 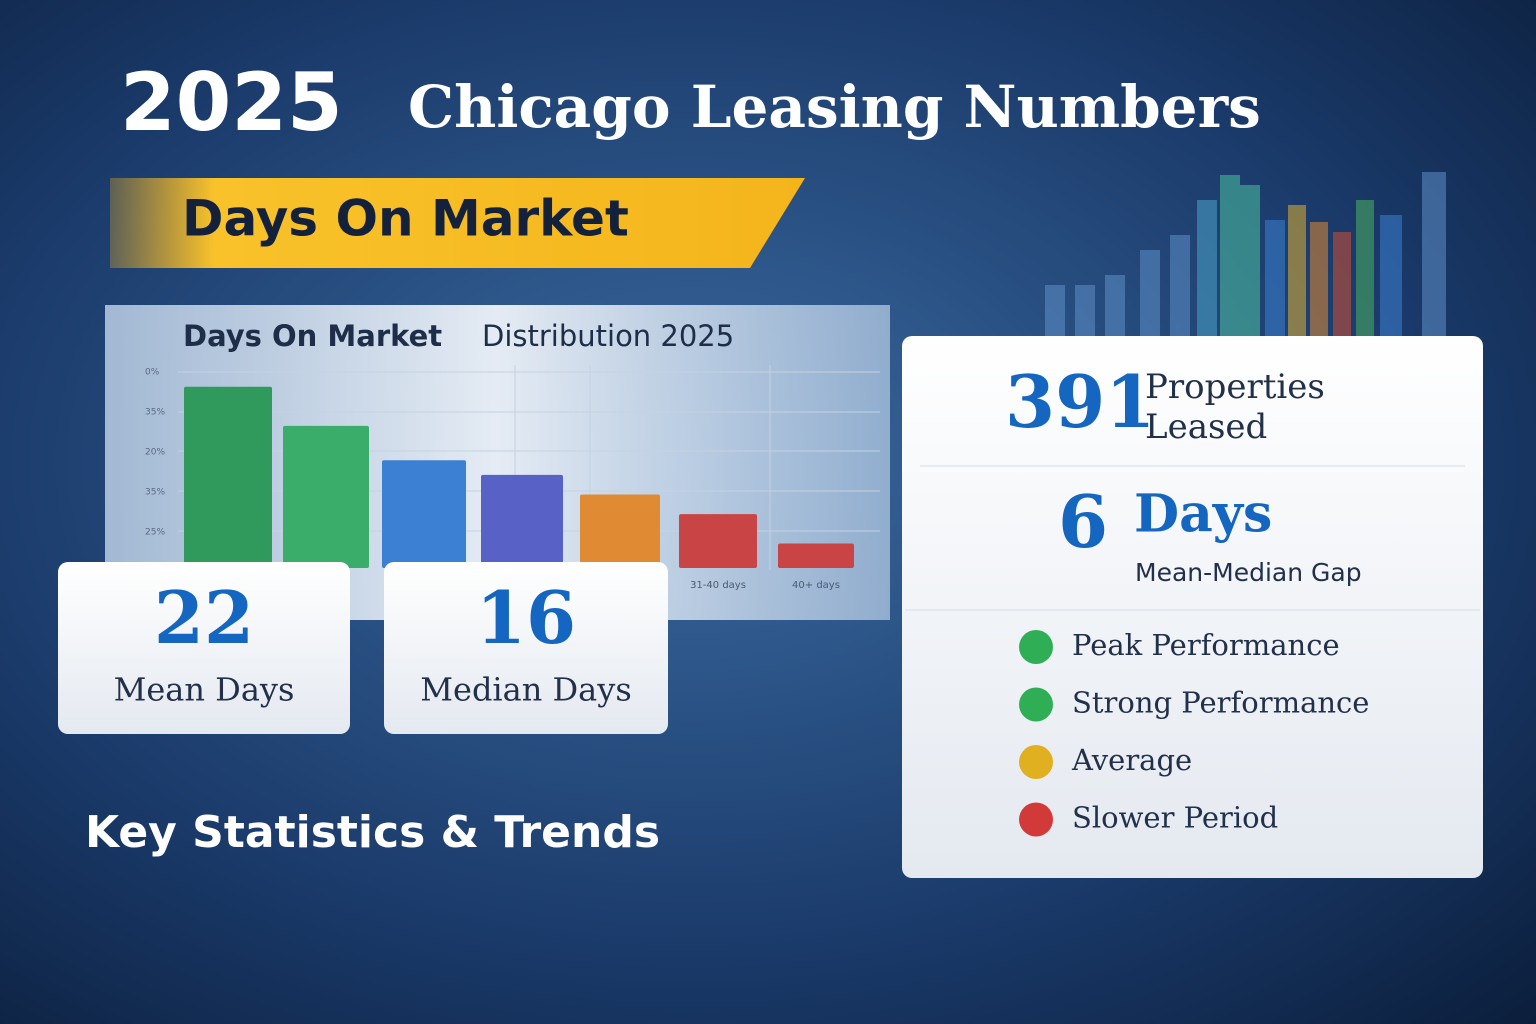 What do you see at coordinates (718, 585) in the screenshot?
I see `x-tick-label: 31-40 days` at bounding box center [718, 585].